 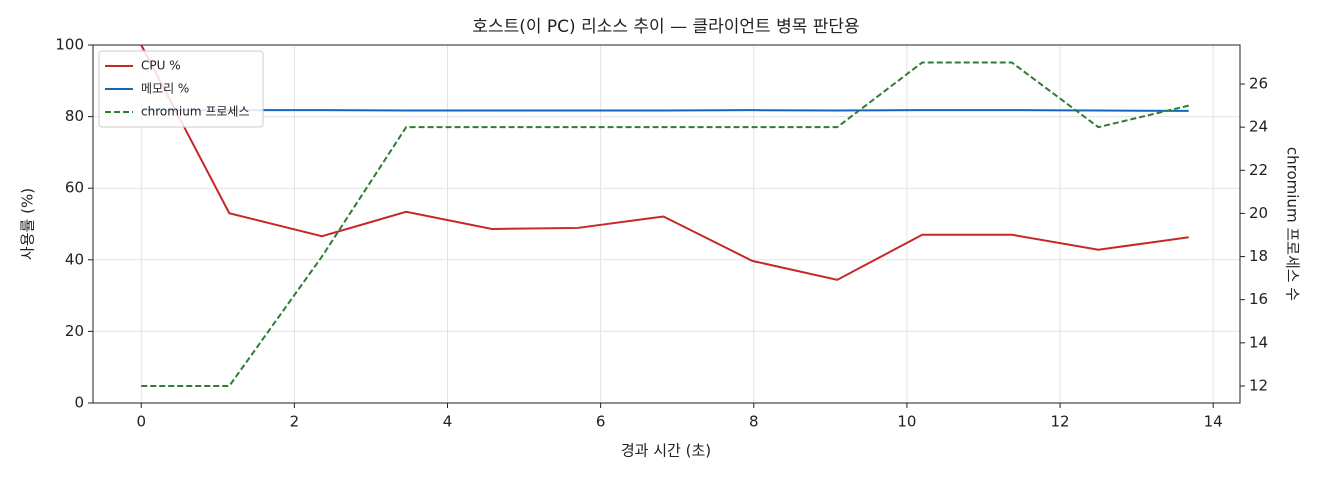 What do you see at coordinates (141, 422) in the screenshot?
I see `x-tick-label: 0` at bounding box center [141, 422].